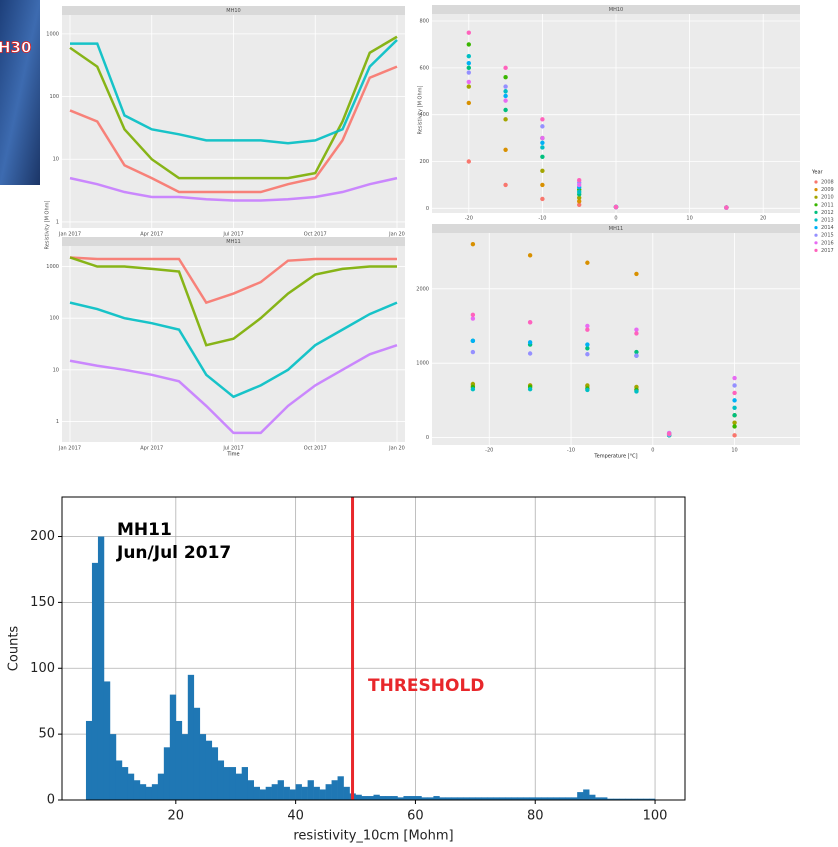 The width and height of the screenshot is (838, 847). What do you see at coordinates (424, 68) in the screenshot?
I see `y-tick-label: 600` at bounding box center [424, 68].